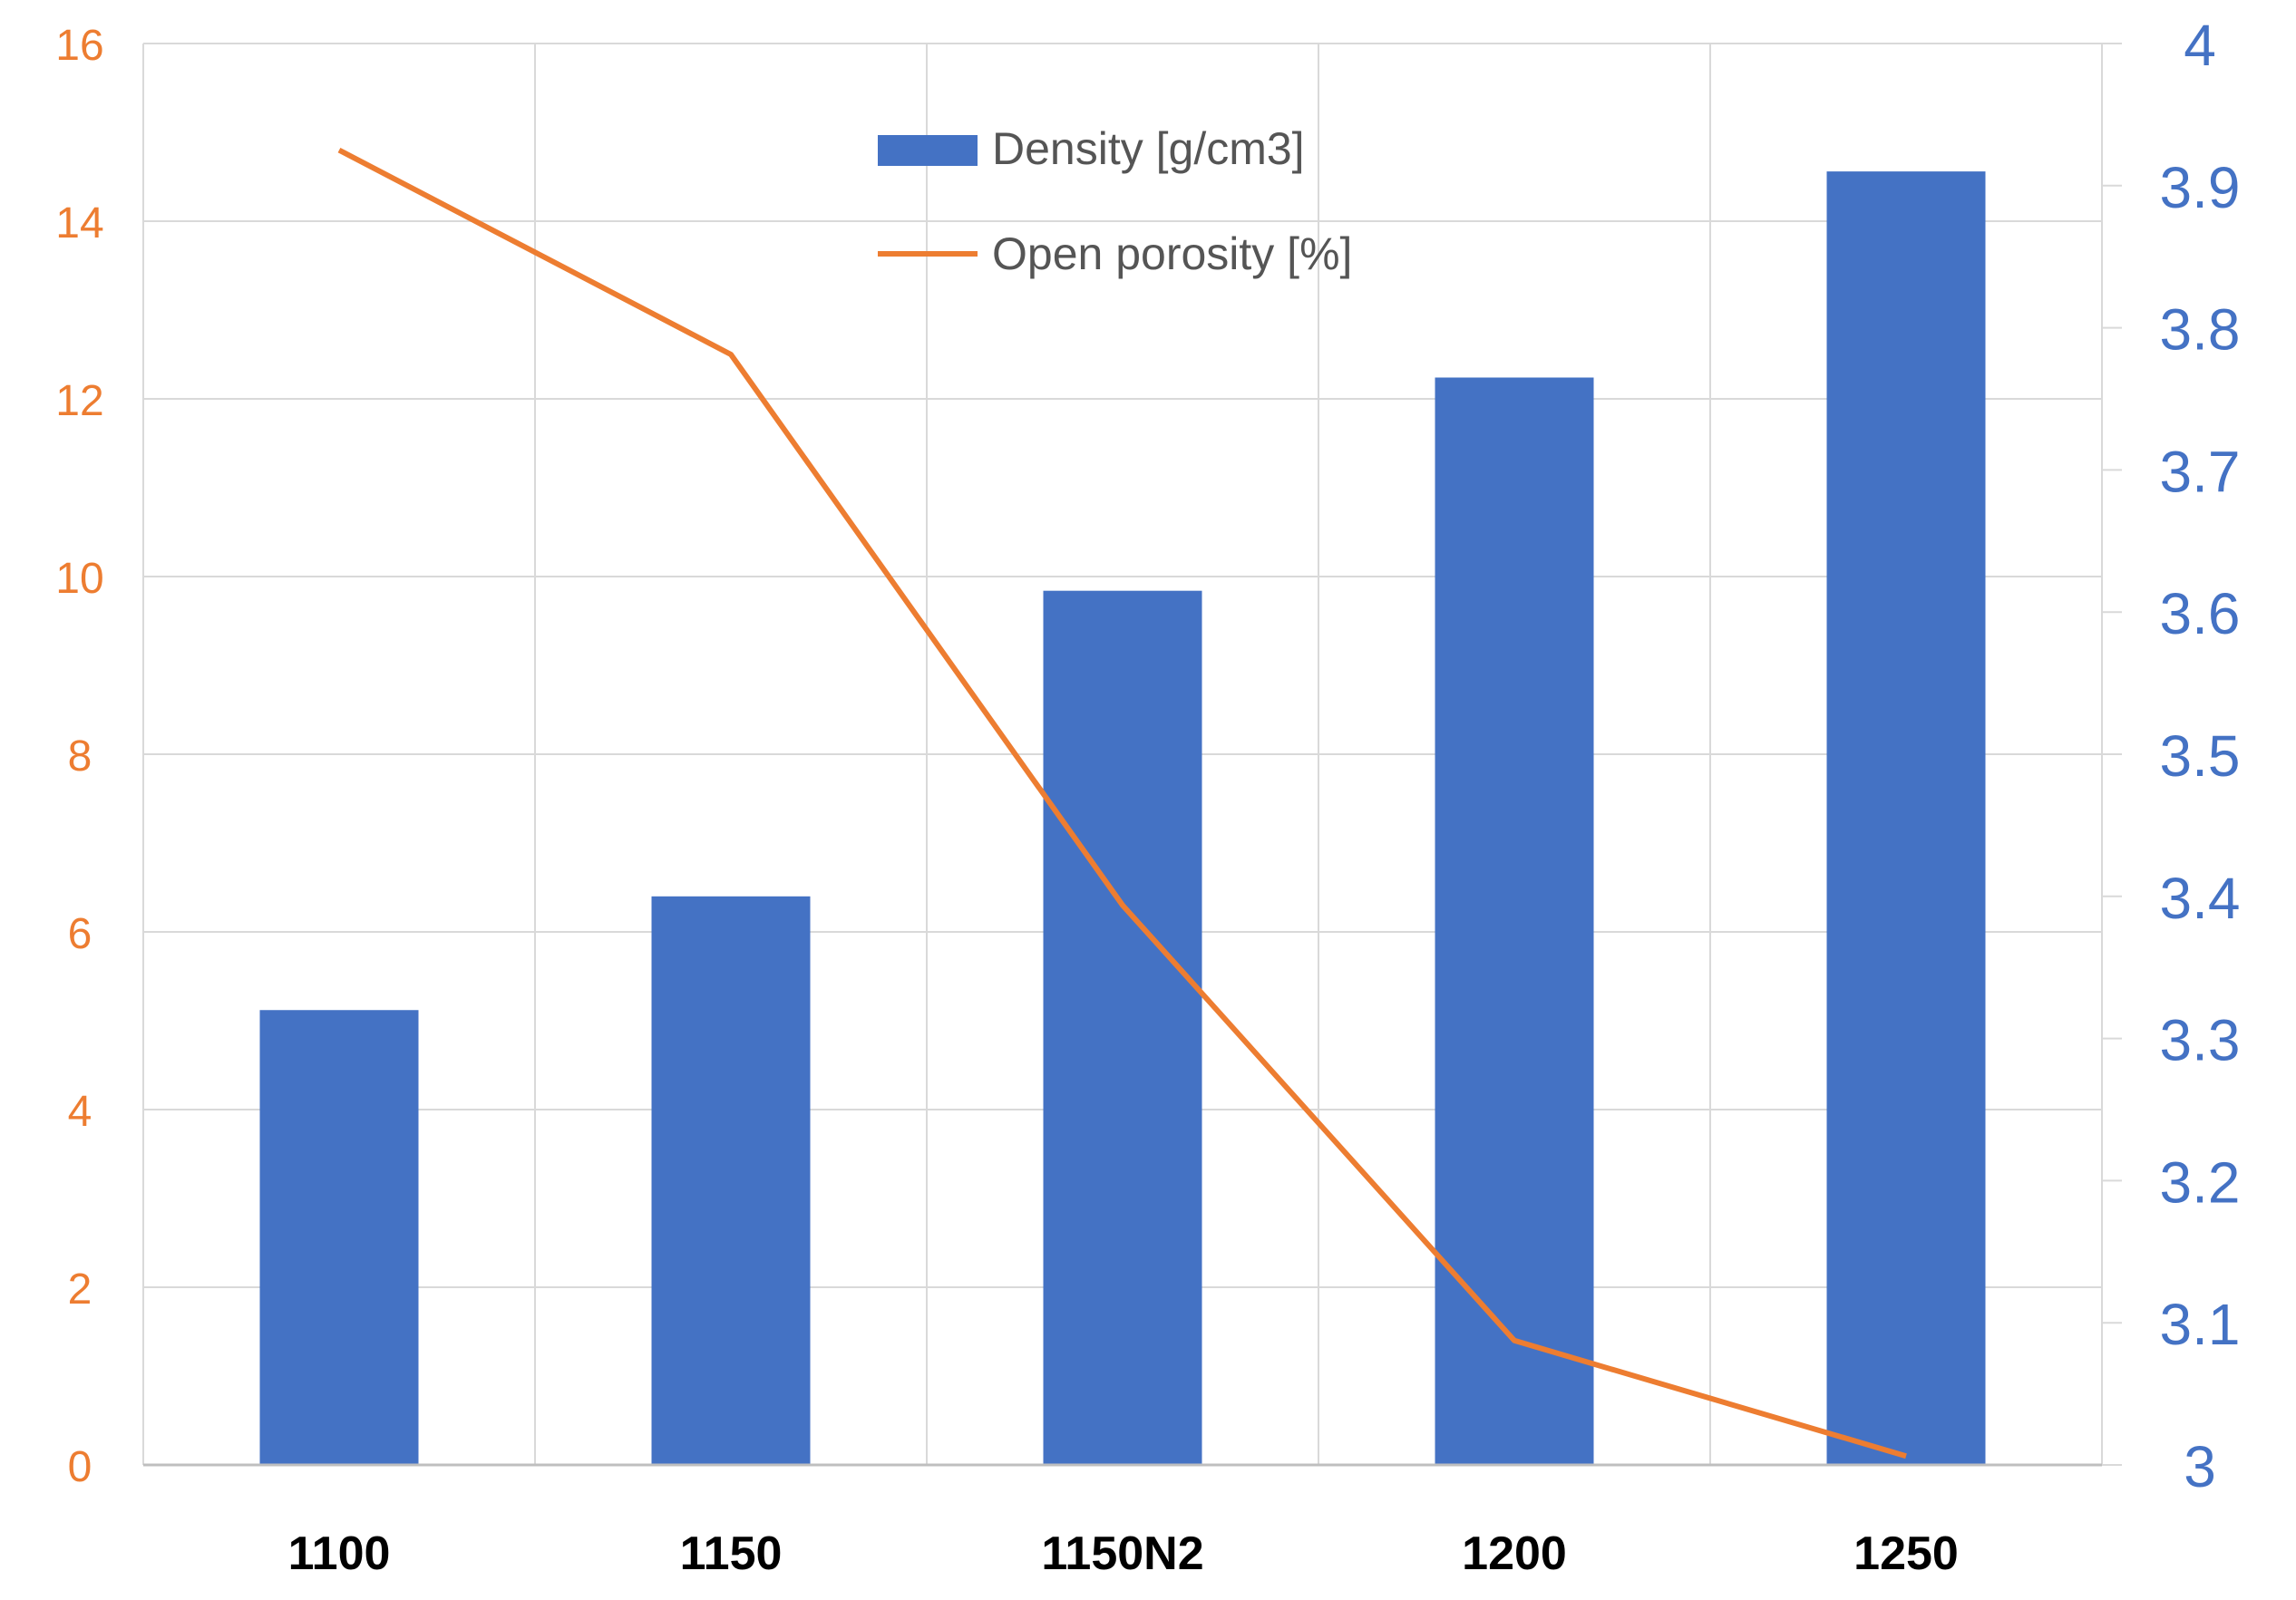  What do you see at coordinates (2200, 1466) in the screenshot?
I see `right-tick-label: 3` at bounding box center [2200, 1466].